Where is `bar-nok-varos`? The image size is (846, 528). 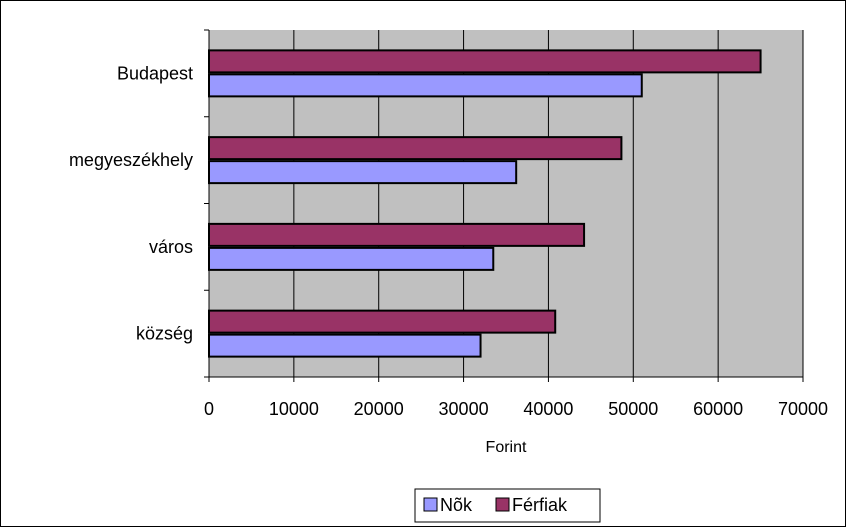
bar-nok-varos is located at coordinates (351, 259).